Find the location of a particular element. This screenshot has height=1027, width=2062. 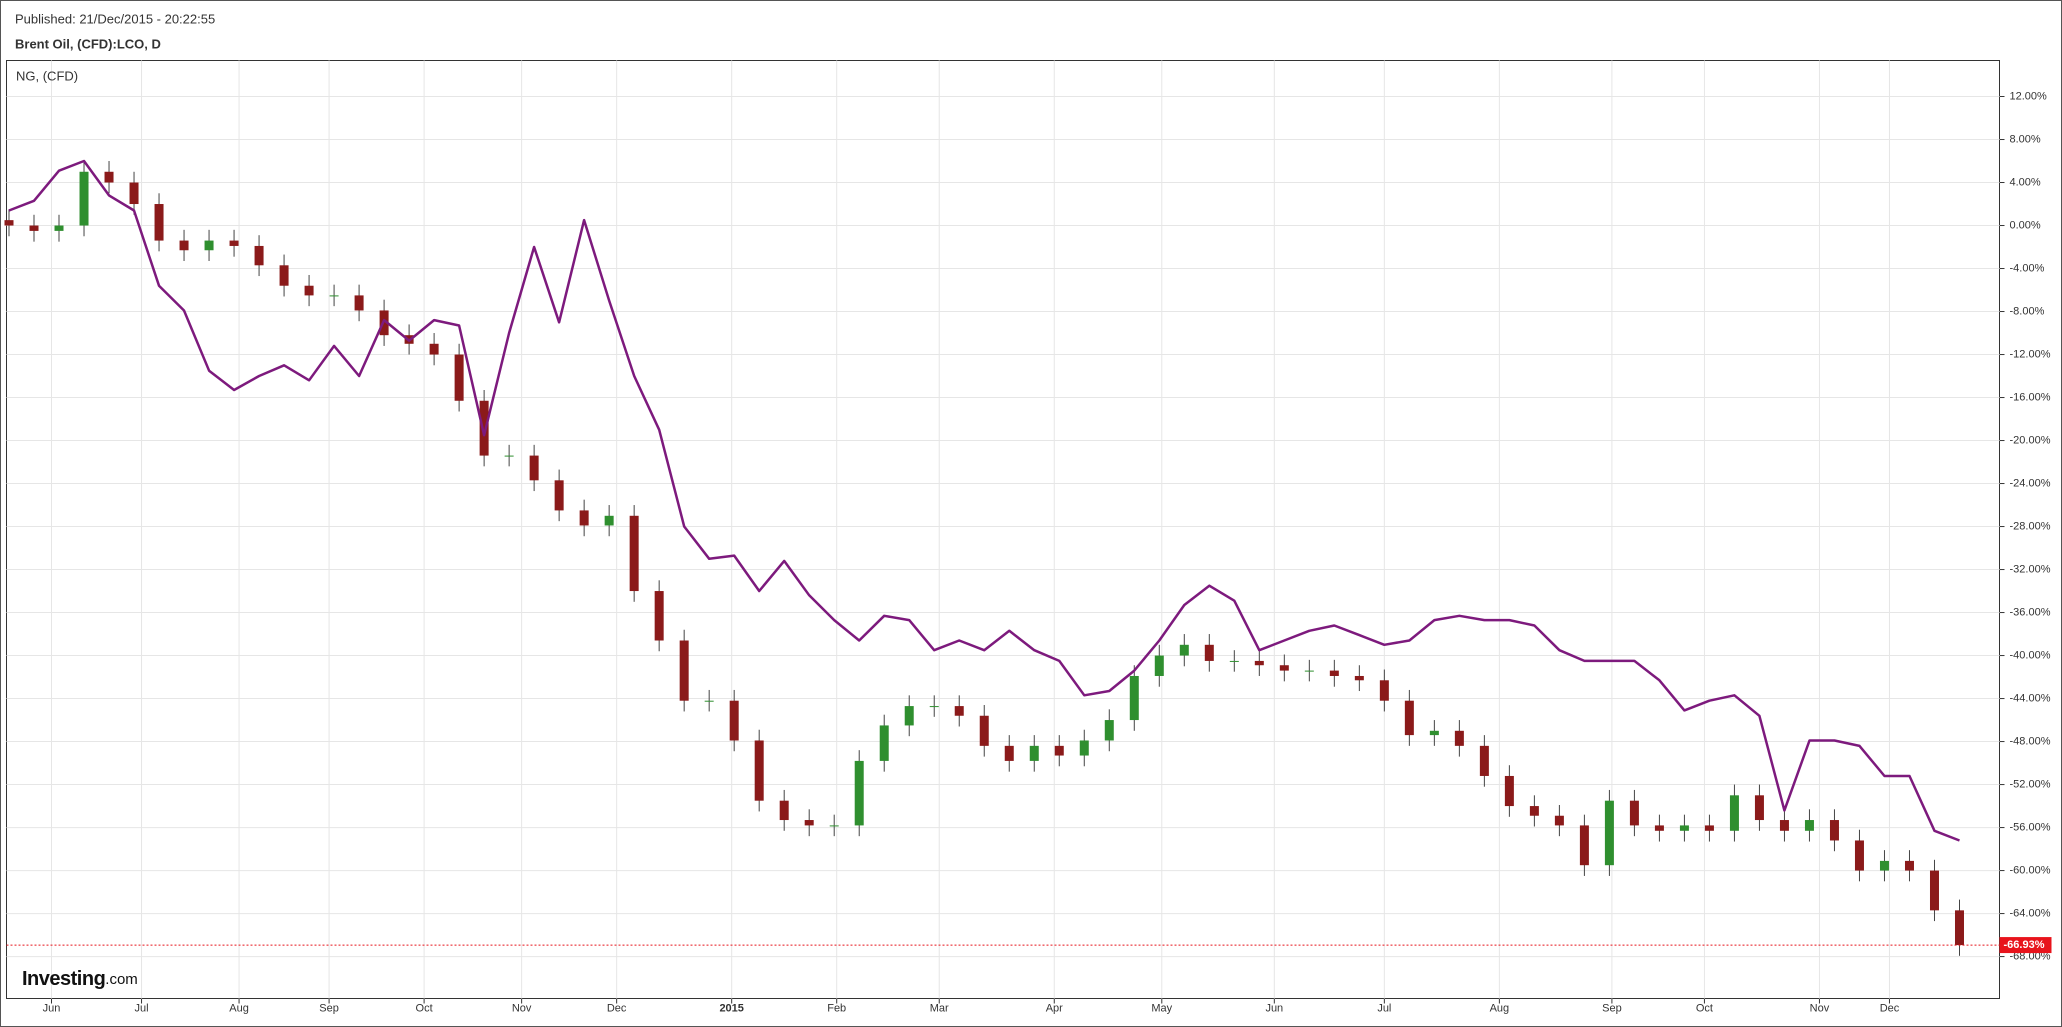

y-tick-label: 12.00% is located at coordinates (2029, 96).